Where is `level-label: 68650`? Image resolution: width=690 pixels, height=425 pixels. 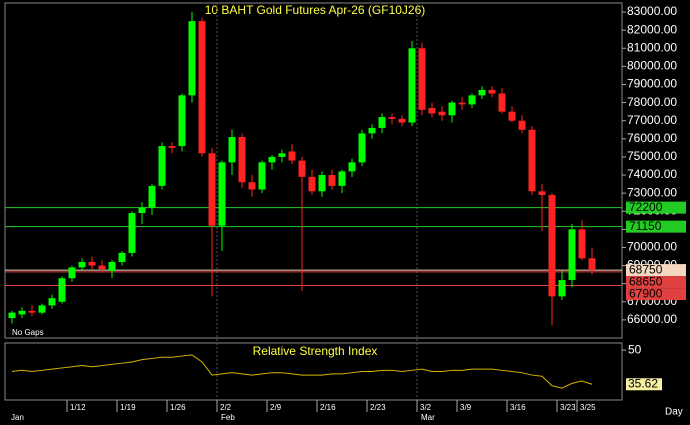 level-label: 68650 is located at coordinates (646, 281).